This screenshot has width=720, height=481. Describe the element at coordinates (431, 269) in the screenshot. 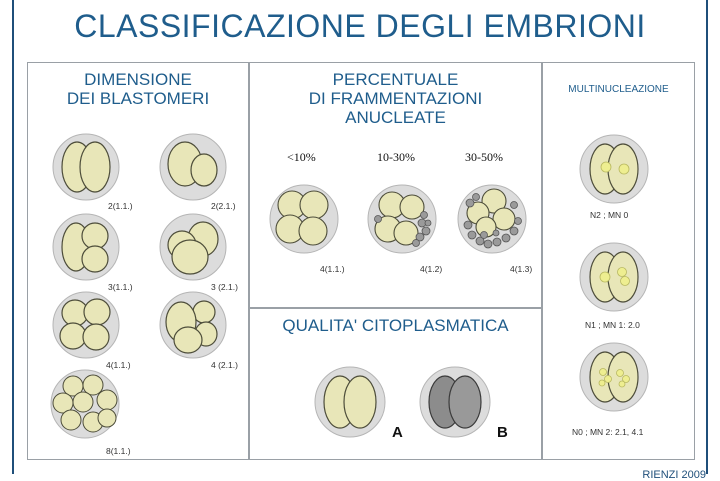

I see `label-frag-mid: 4(1.2)` at that location.